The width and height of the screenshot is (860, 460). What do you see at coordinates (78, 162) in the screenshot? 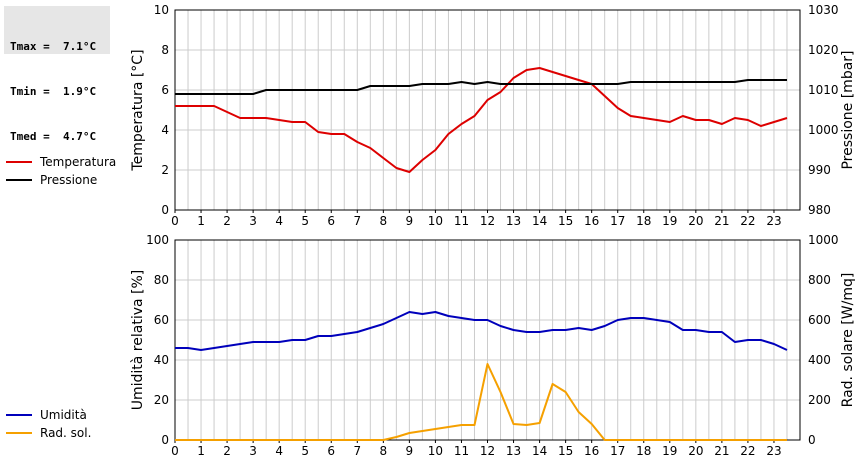
I see `legend-label-temperature: Temperatura` at bounding box center [78, 162].